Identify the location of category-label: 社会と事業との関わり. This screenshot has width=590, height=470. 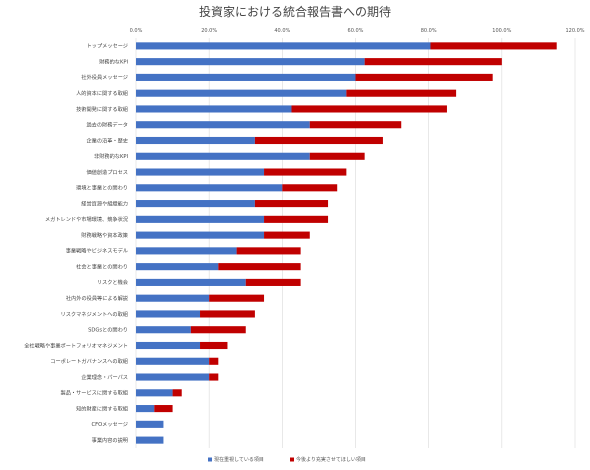
(102, 266).